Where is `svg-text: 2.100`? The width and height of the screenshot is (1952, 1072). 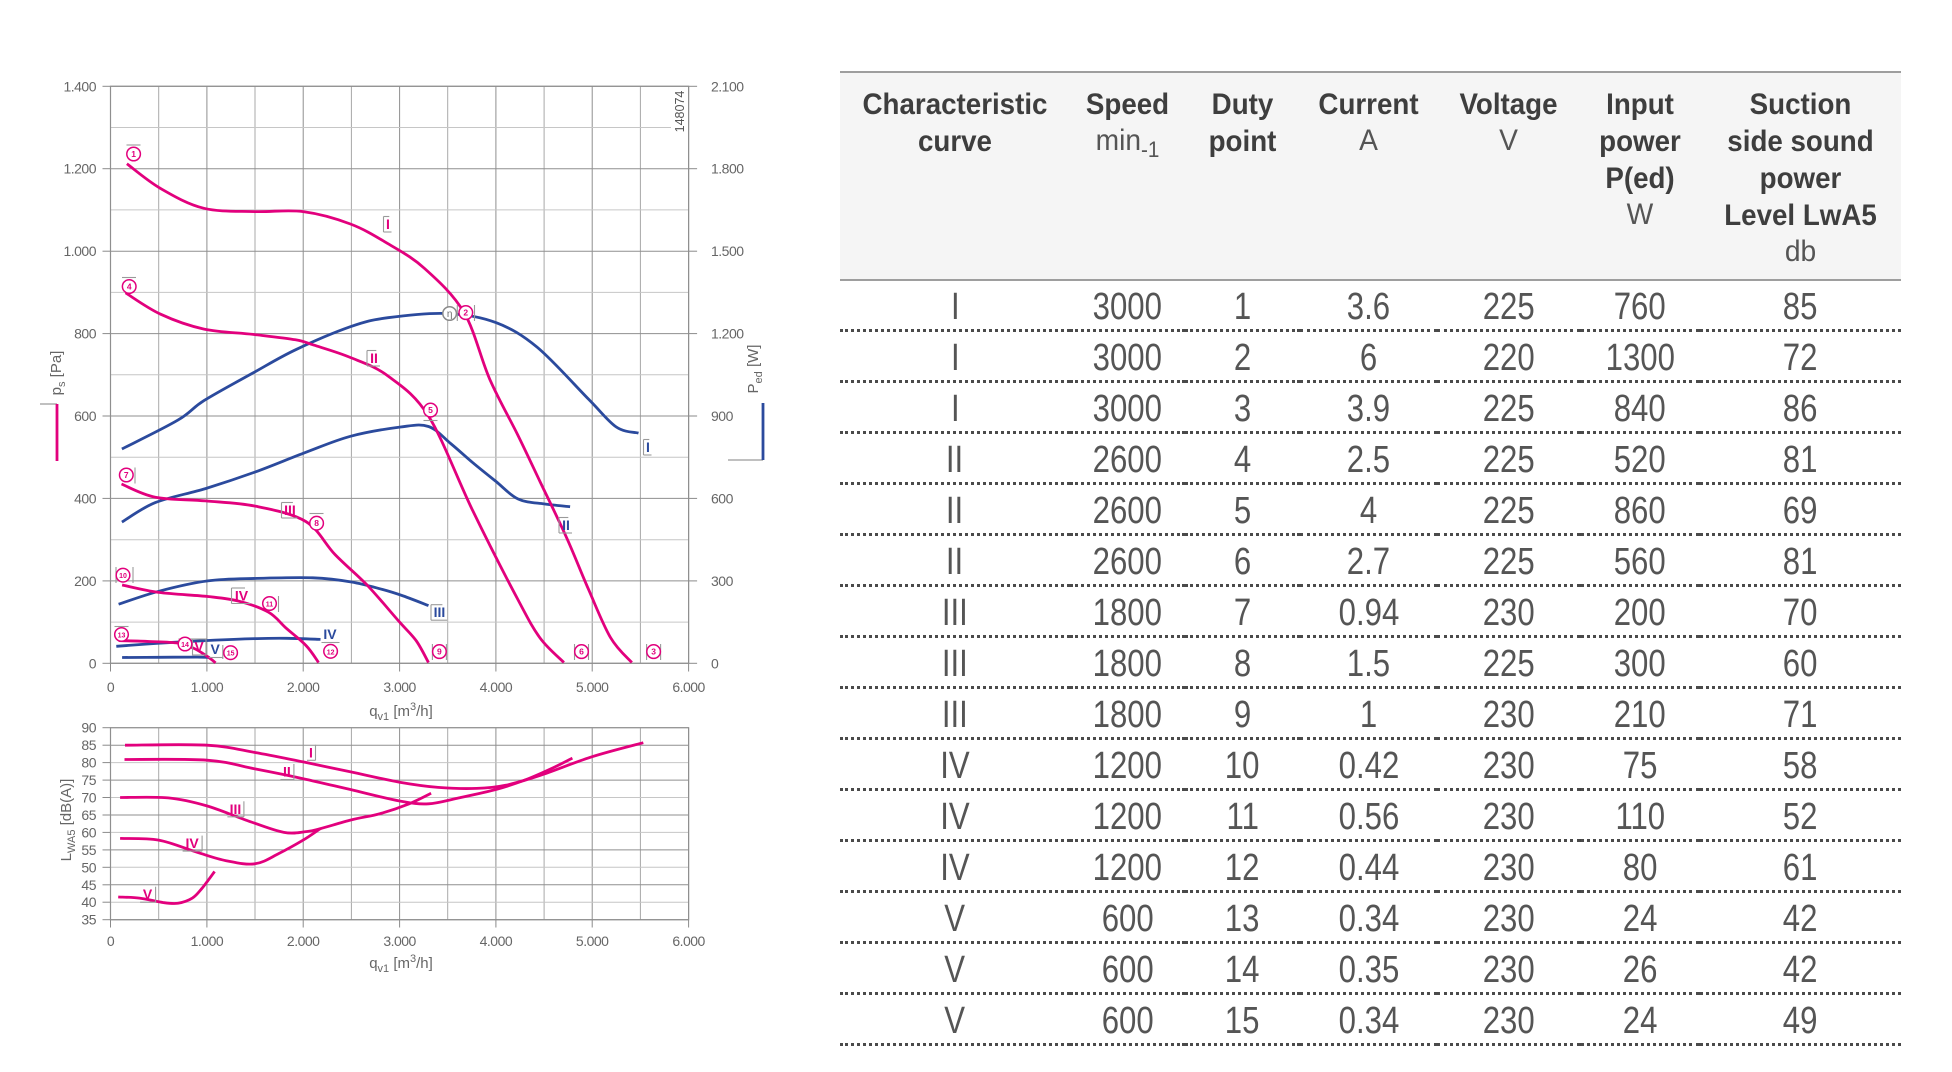
svg-text: 2.100 is located at coordinates (727, 86).